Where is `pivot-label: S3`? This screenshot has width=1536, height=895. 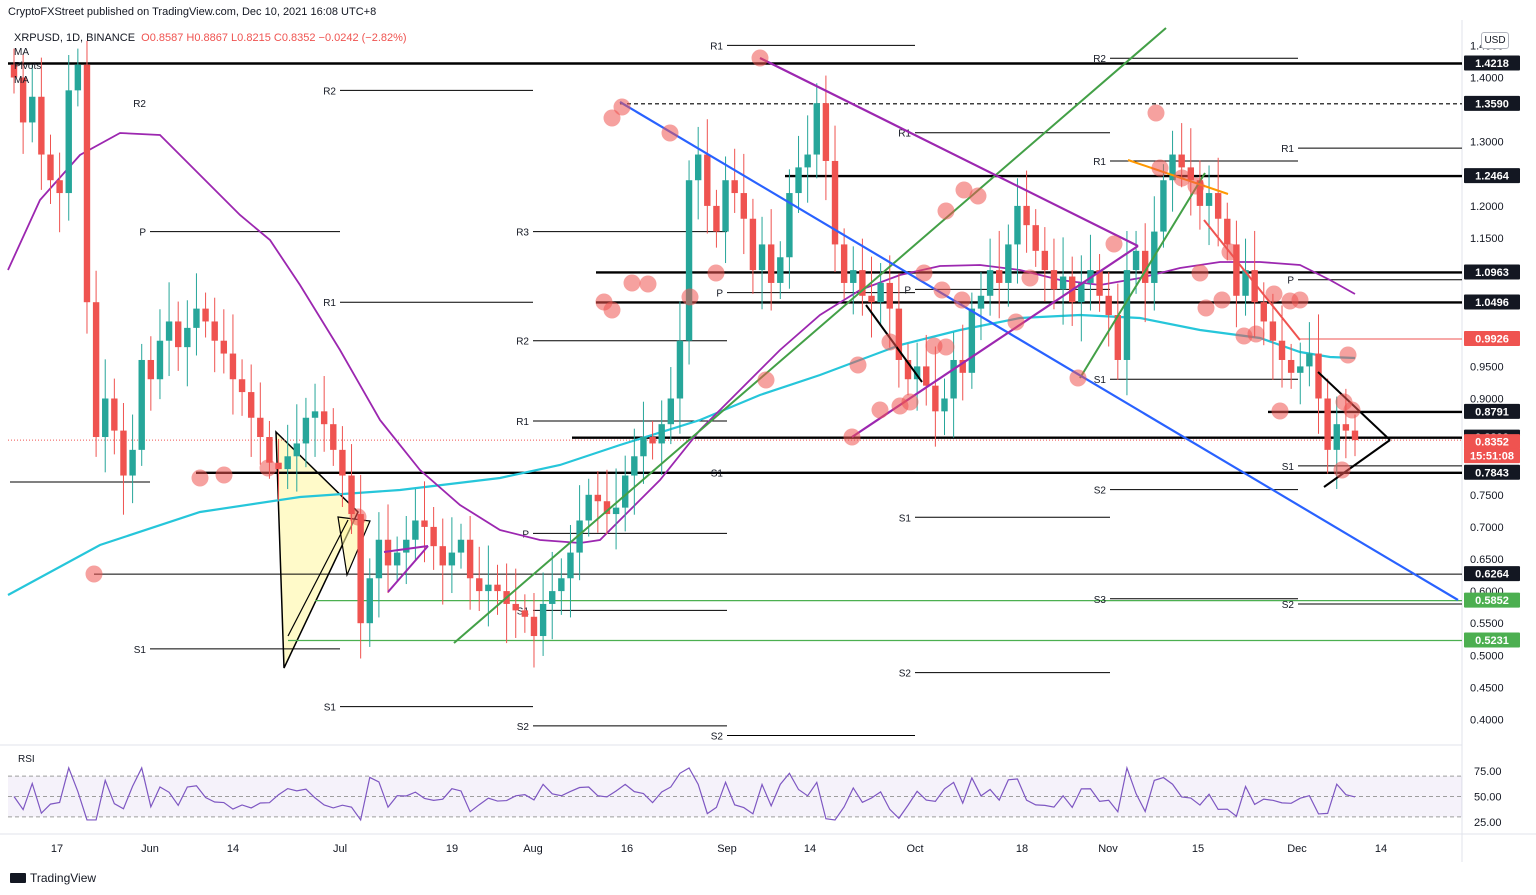
pivot-label: S3 is located at coordinates (1100, 600).